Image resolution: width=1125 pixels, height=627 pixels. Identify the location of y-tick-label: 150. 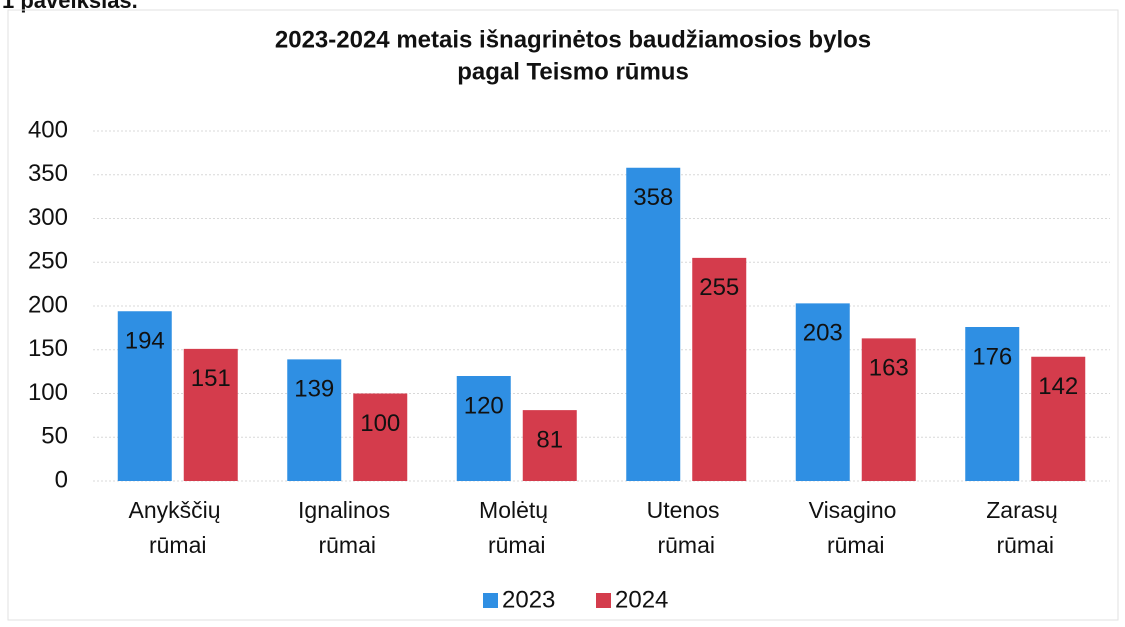
(48, 348).